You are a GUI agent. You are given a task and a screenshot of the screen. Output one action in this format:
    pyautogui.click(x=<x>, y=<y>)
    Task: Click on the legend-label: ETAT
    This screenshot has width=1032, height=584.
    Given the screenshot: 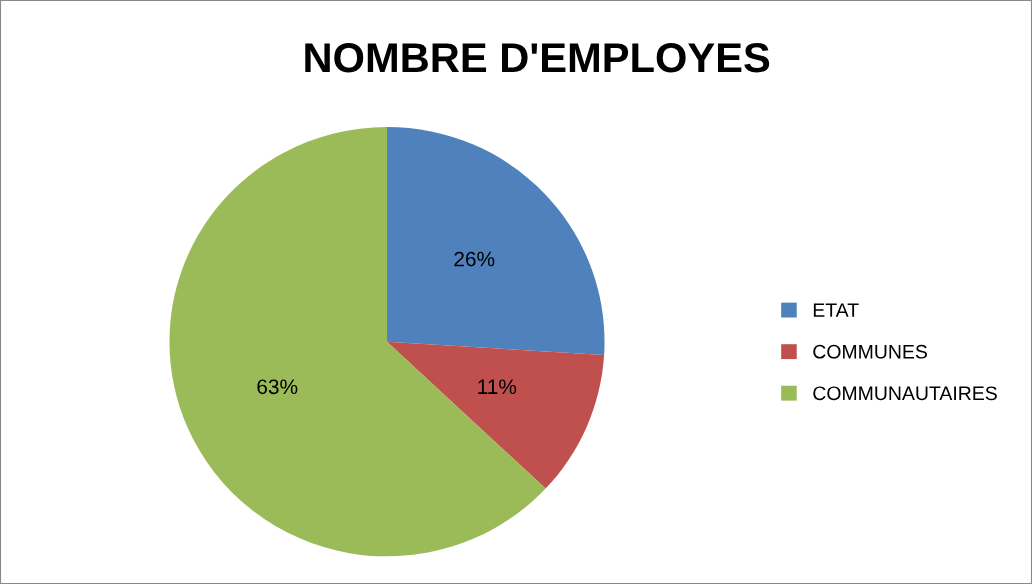 What is the action you would take?
    pyautogui.click(x=836, y=310)
    